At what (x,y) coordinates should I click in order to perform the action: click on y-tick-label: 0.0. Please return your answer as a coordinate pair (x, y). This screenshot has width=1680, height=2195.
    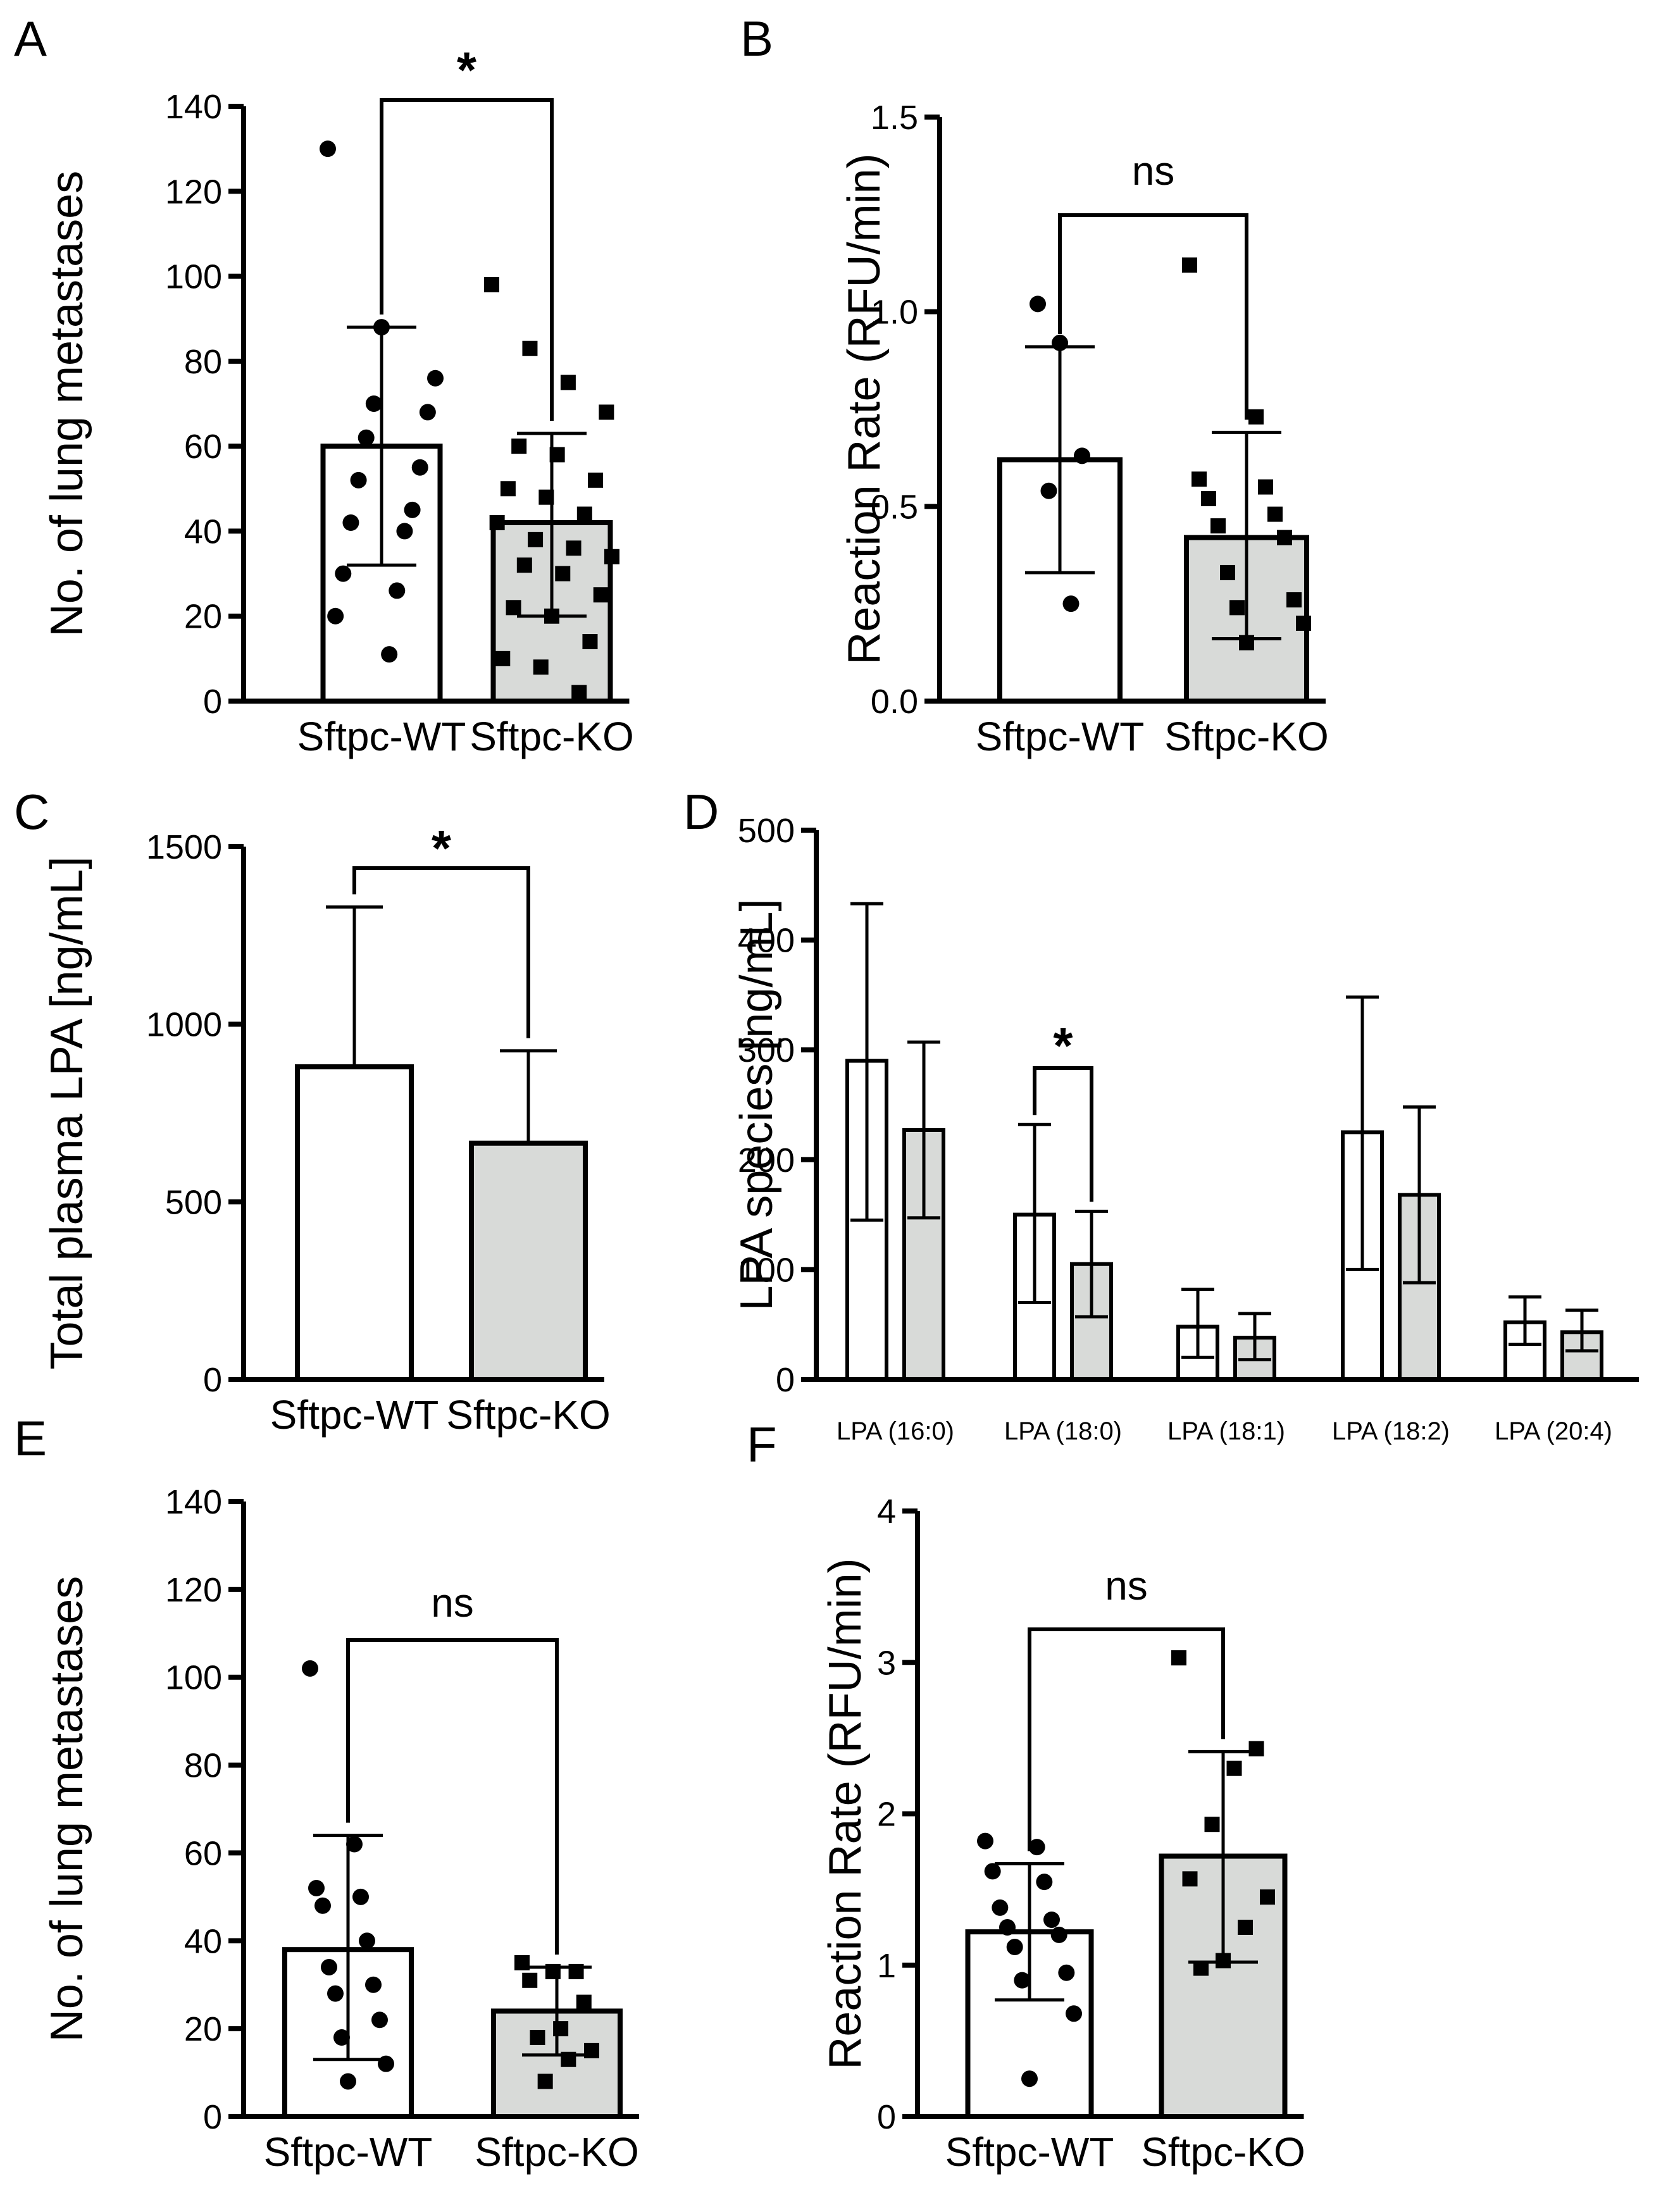
    Looking at the image, I should click on (894, 702).